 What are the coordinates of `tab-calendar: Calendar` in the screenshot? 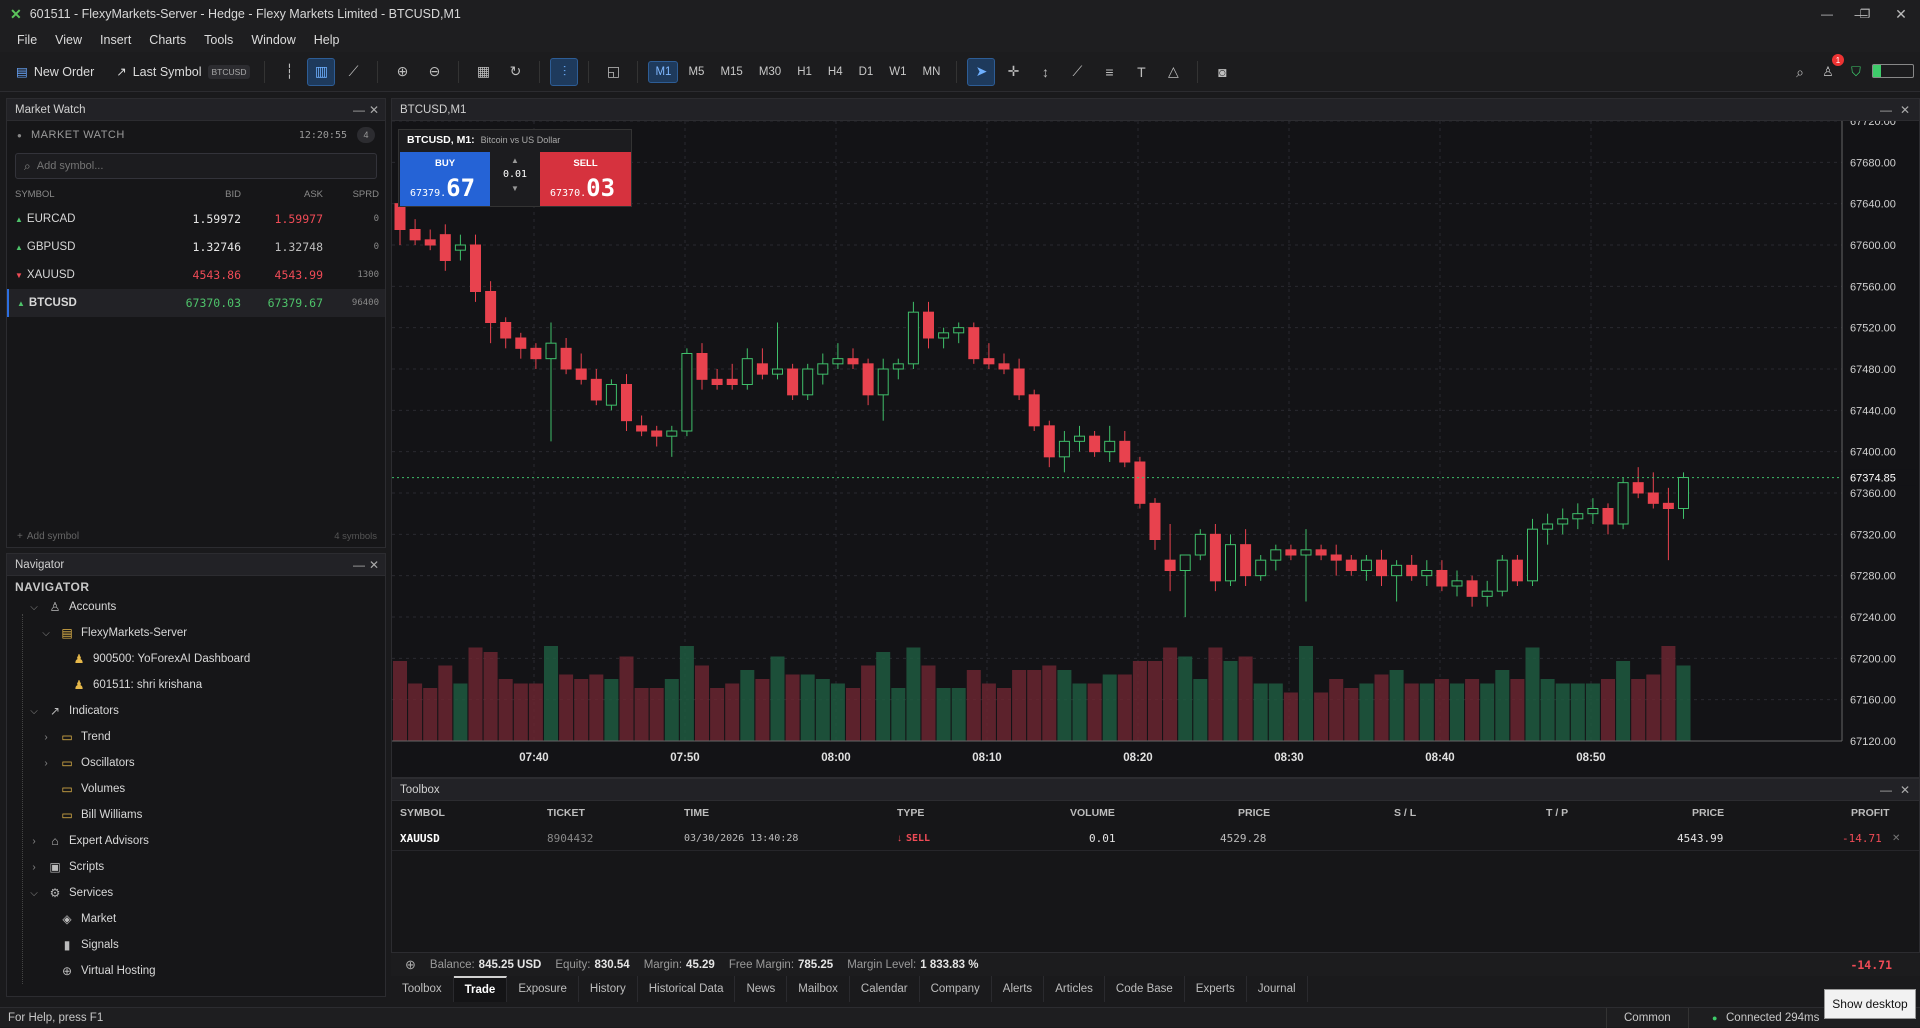 It's located at (885, 989).